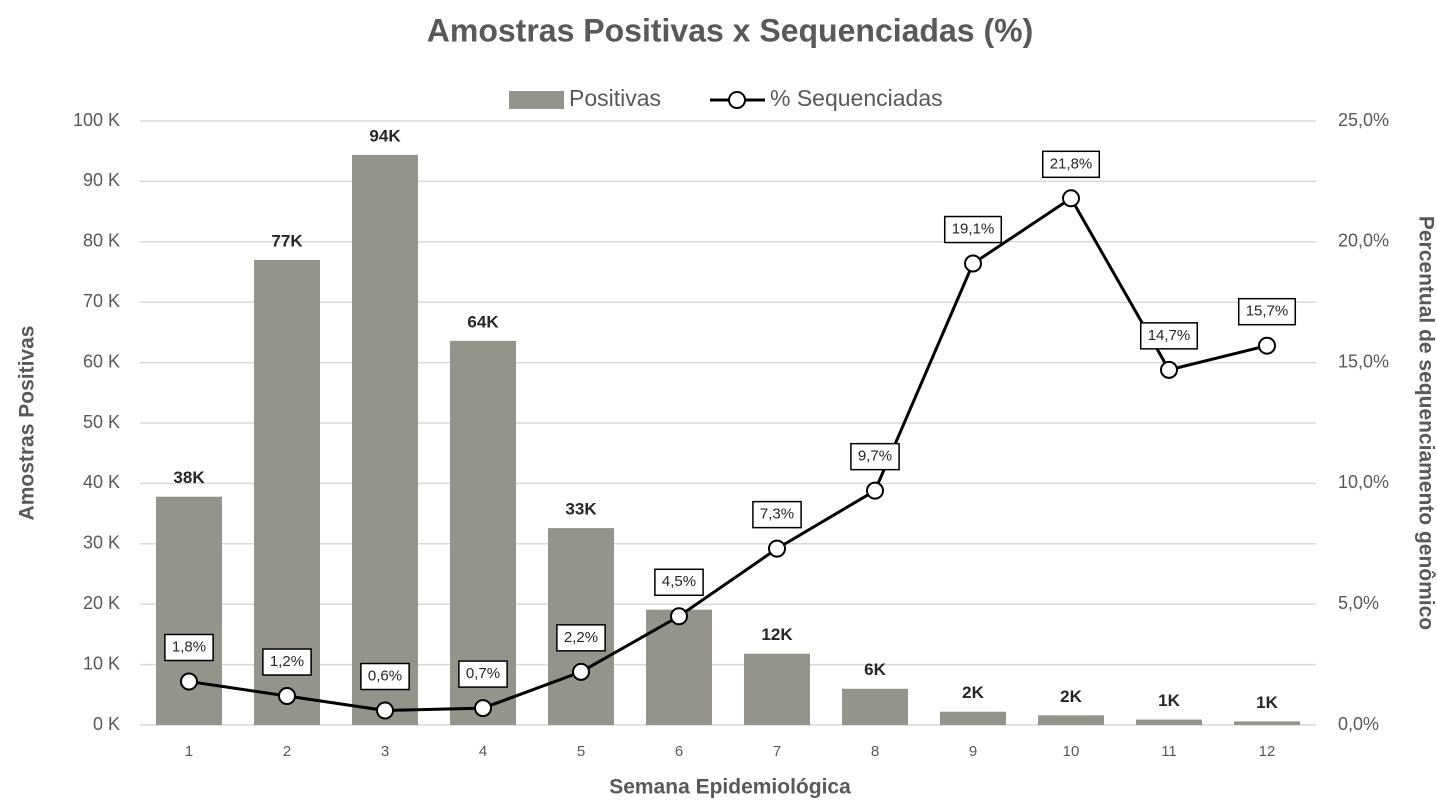 This screenshot has height=802, width=1437. Describe the element at coordinates (1358, 724) in the screenshot. I see `y2-tick-label: 0,0%` at that location.